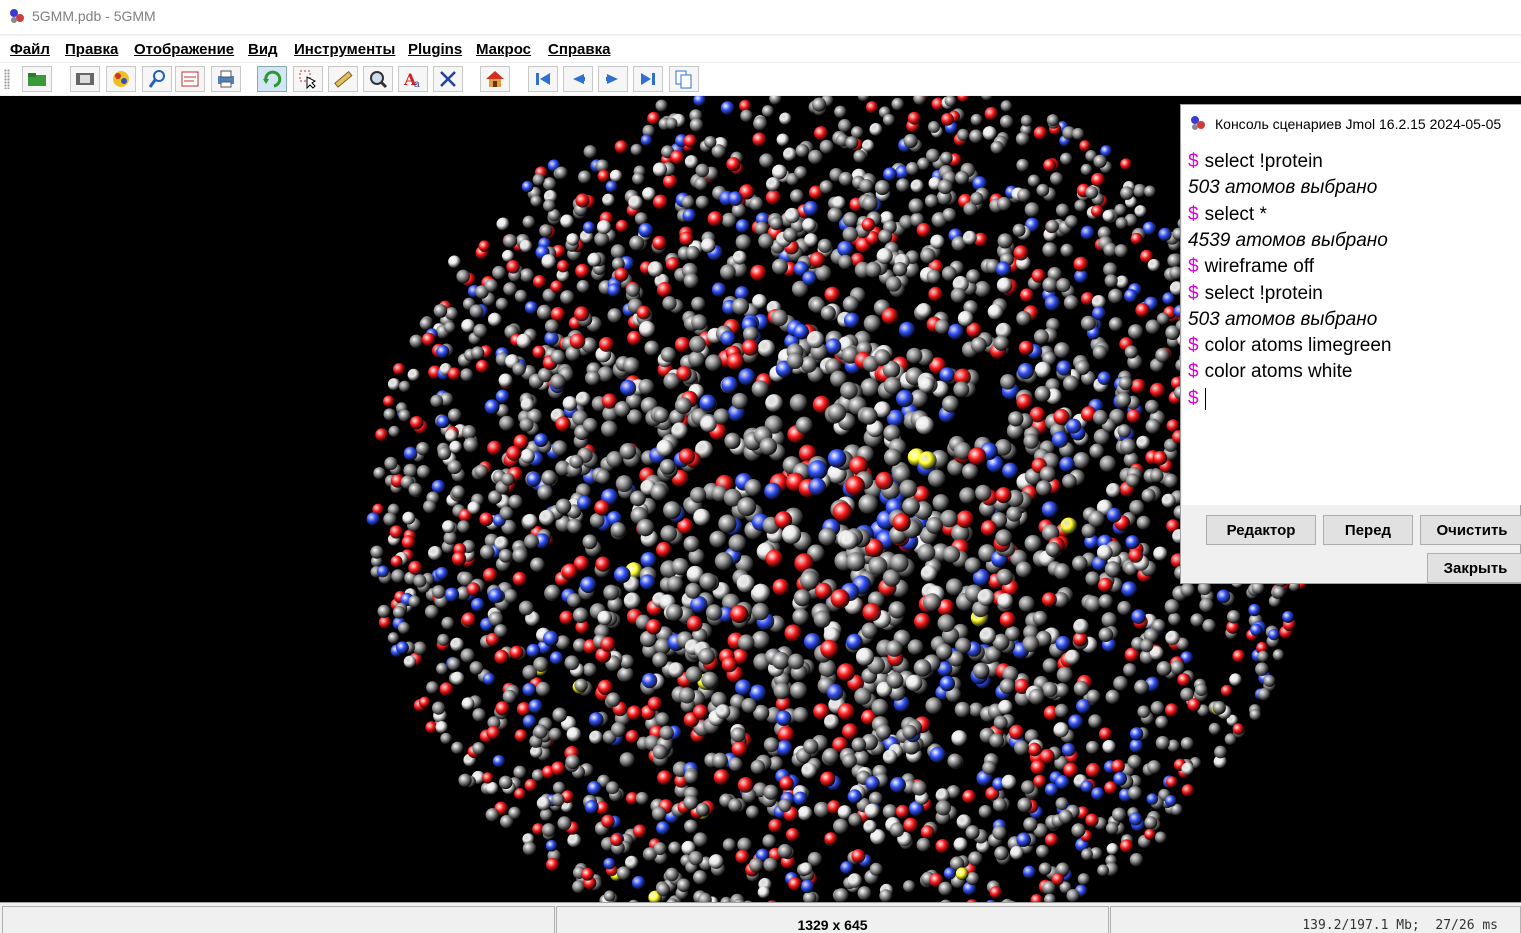  I want to click on axes-icon, so click(448, 79).